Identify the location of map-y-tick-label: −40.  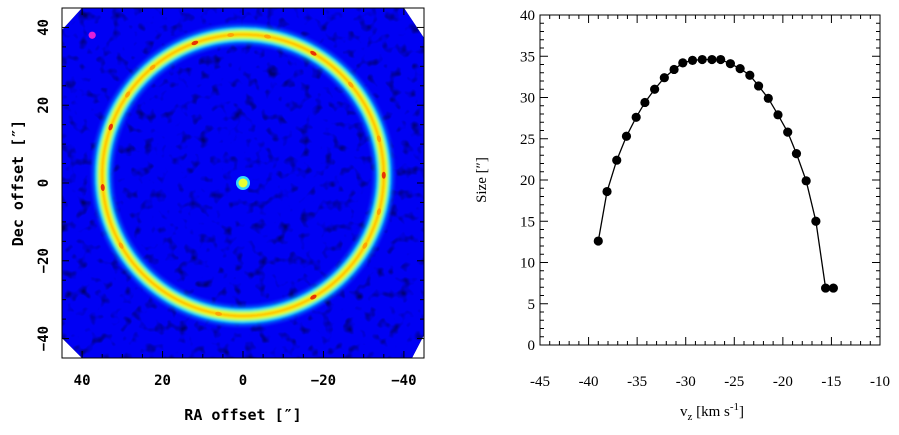
(44, 338).